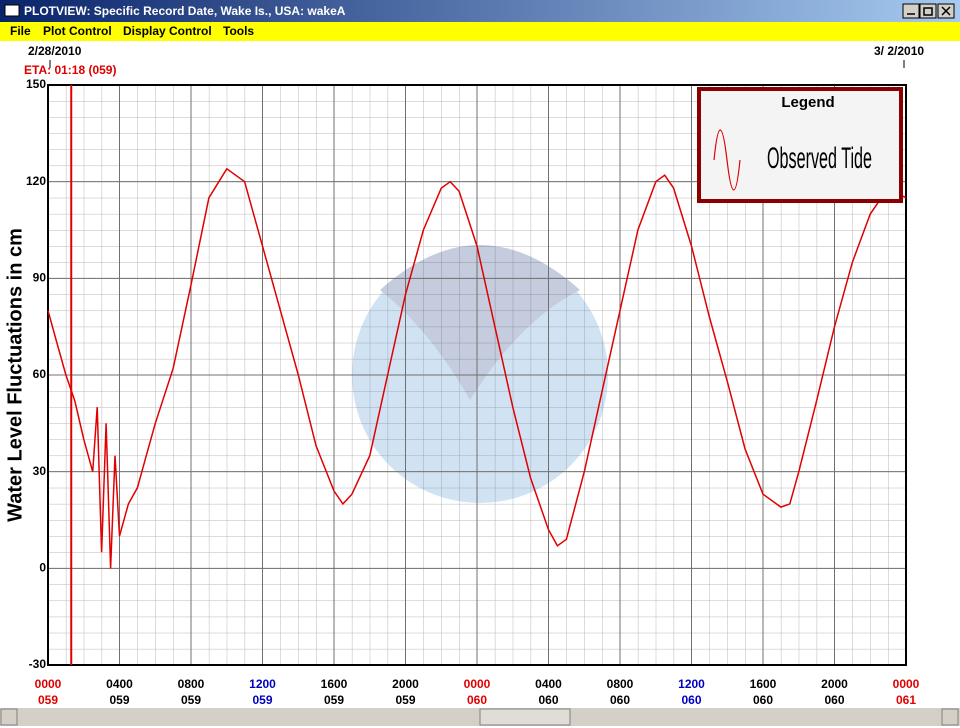 This screenshot has width=960, height=728. I want to click on maximize-button, so click(928, 11).